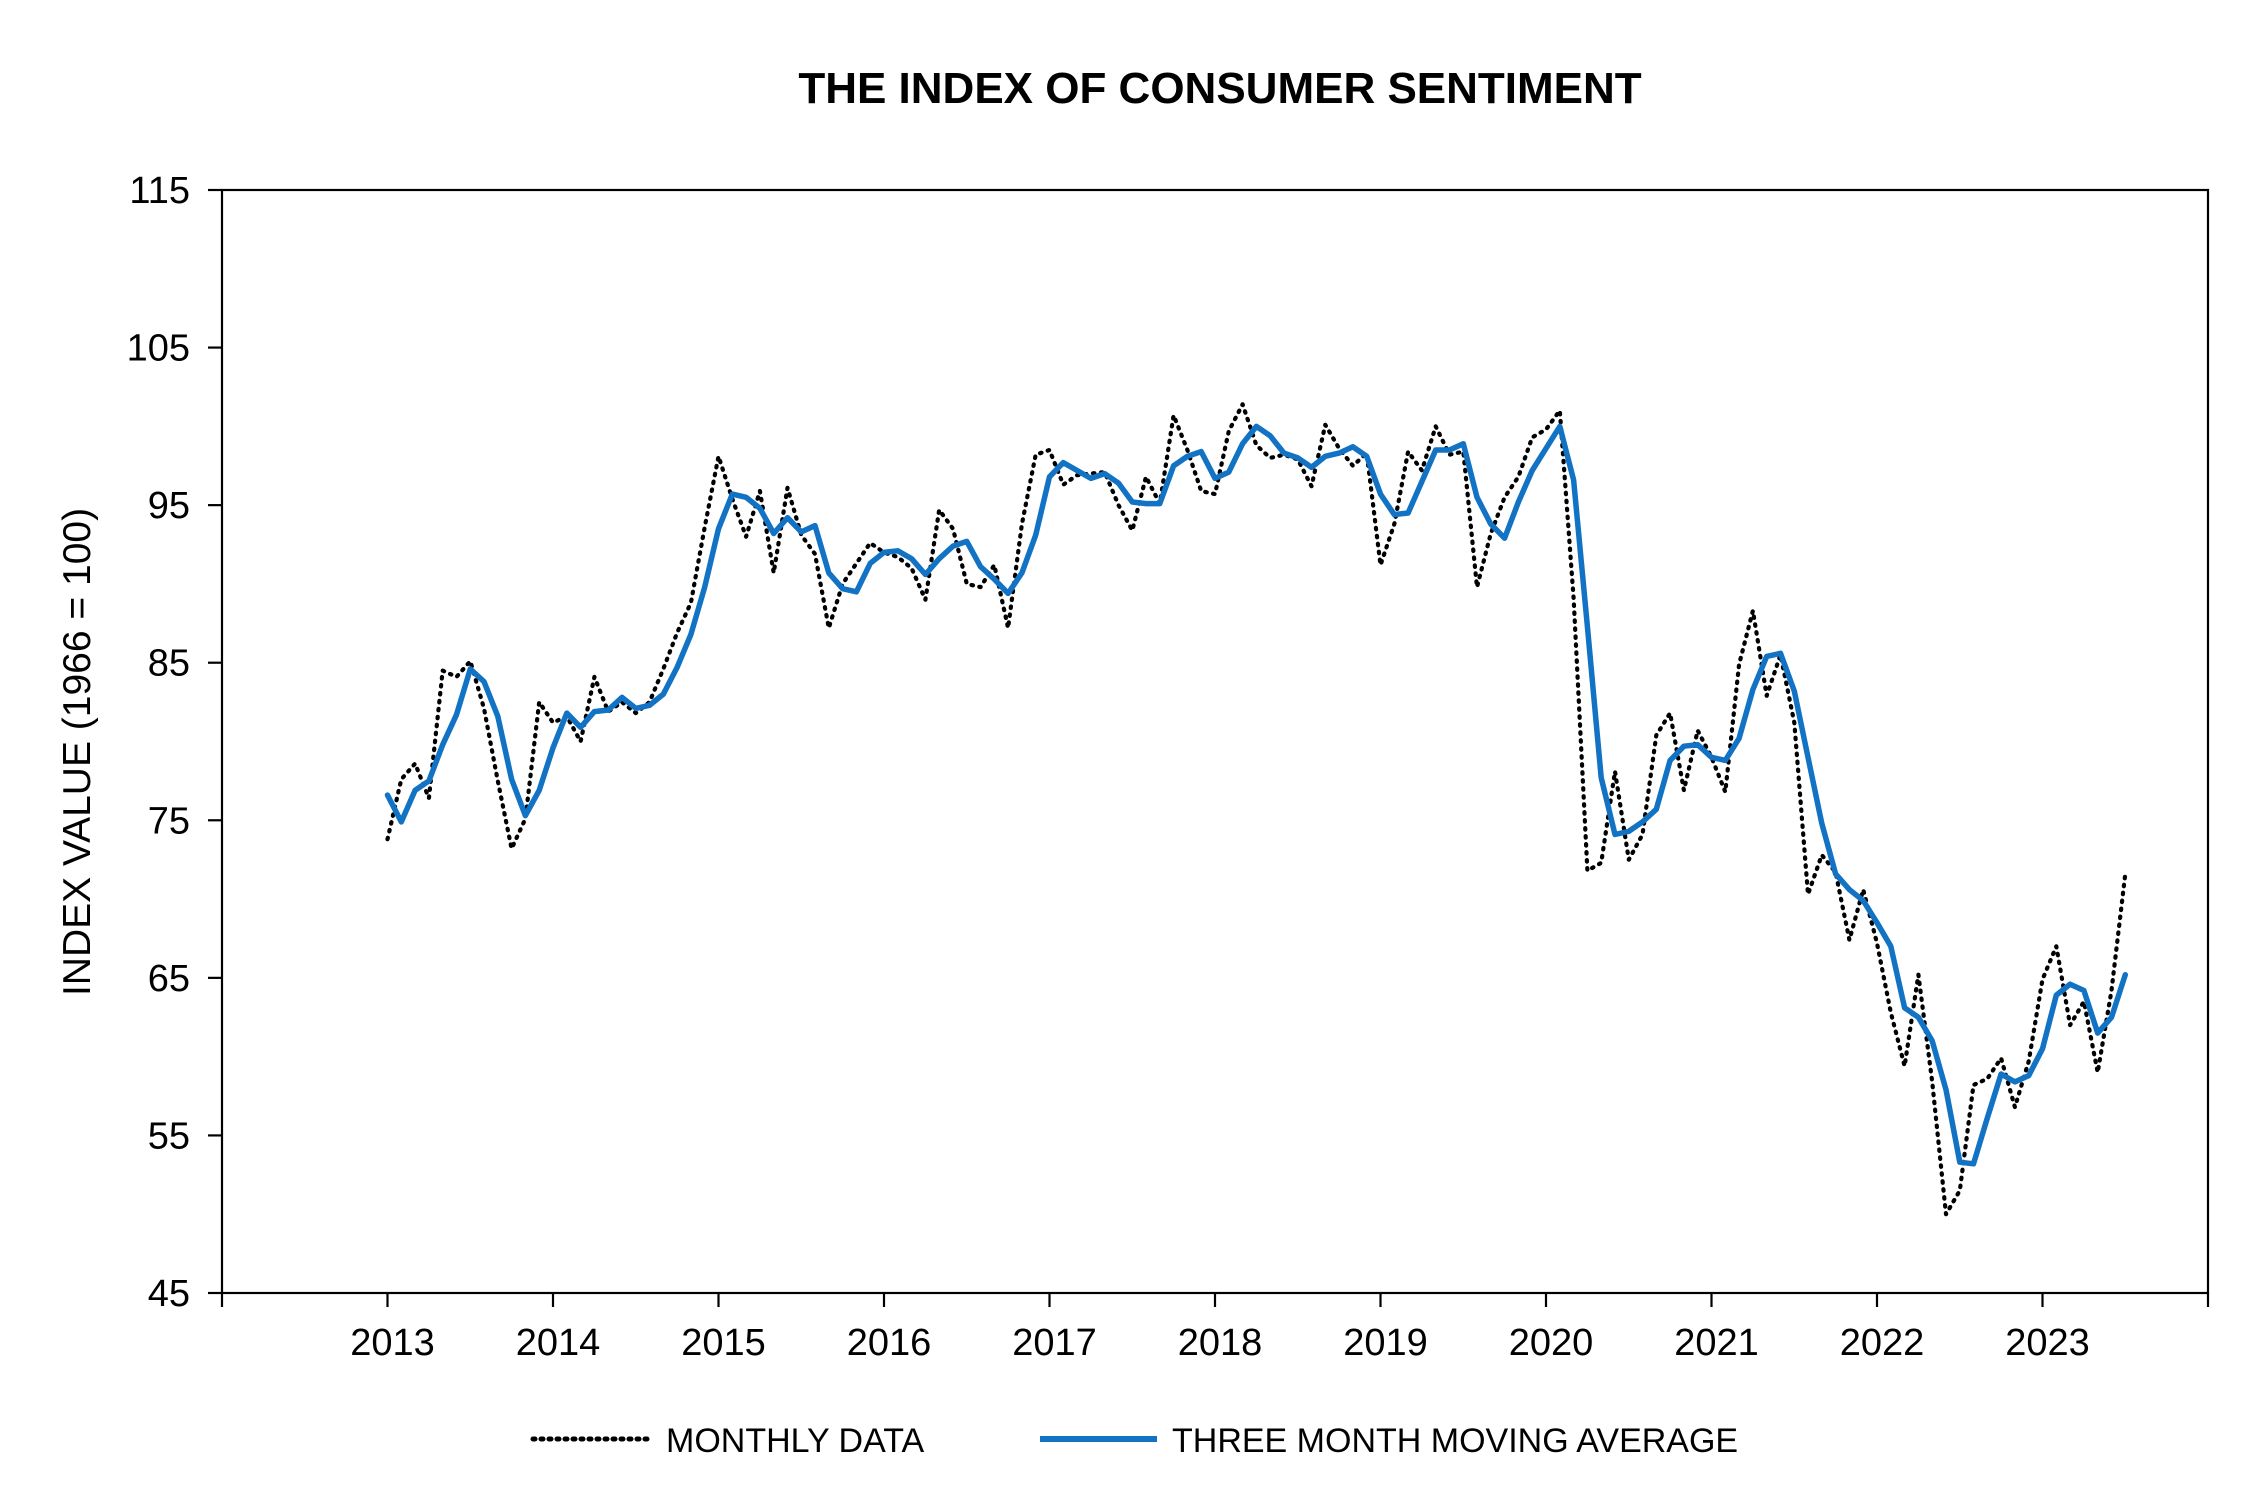 This screenshot has height=1508, width=2252. I want to click on y-tick-label: 115, so click(159, 191).